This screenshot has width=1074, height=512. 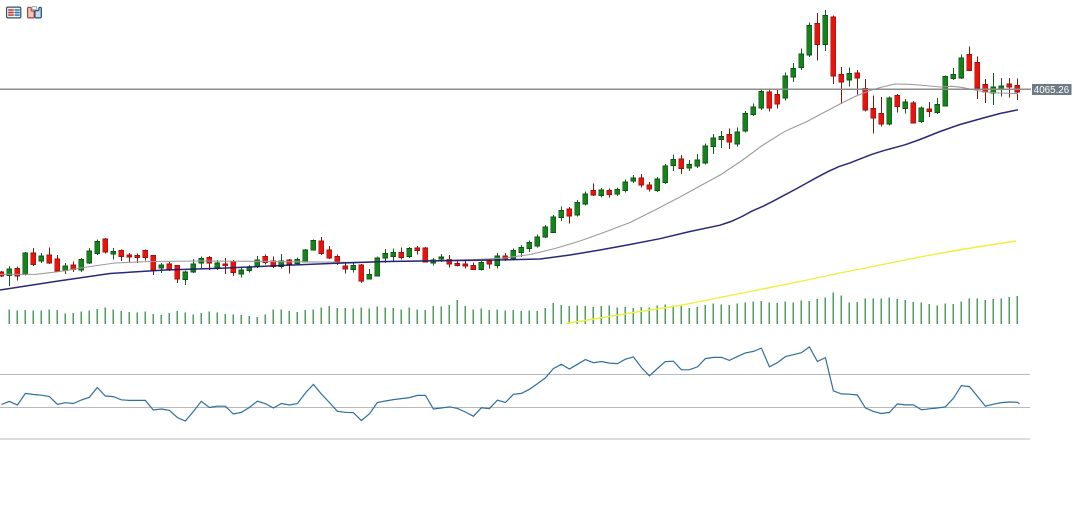 What do you see at coordinates (1052, 90) in the screenshot?
I see `svg-text: 4065.26` at bounding box center [1052, 90].